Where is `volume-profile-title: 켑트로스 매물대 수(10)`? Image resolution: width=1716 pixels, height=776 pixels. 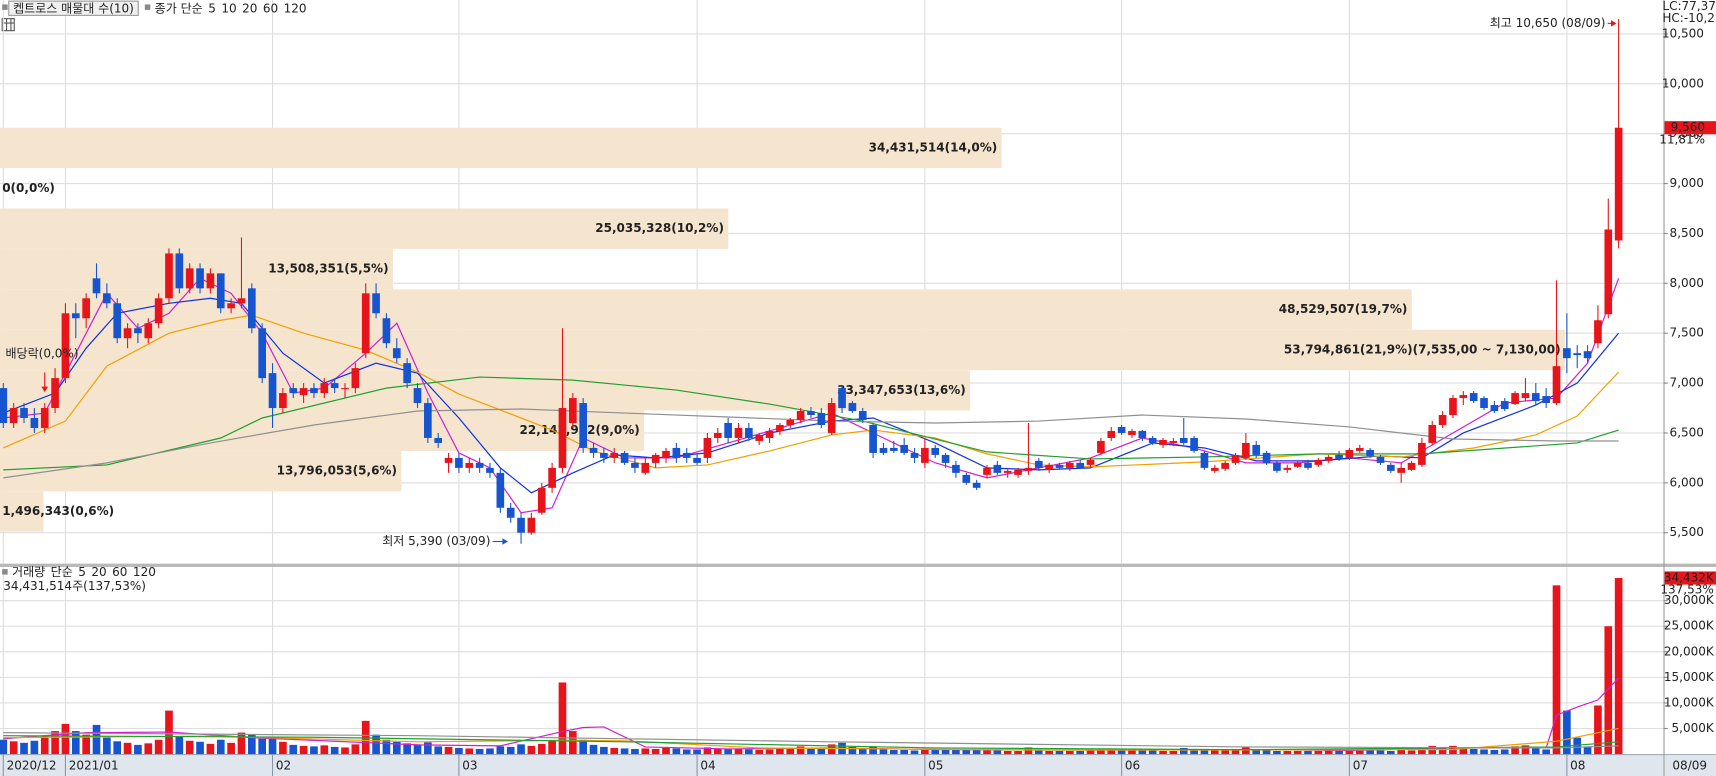 volume-profile-title: 켑트로스 매물대 수(10) is located at coordinates (73, 8).